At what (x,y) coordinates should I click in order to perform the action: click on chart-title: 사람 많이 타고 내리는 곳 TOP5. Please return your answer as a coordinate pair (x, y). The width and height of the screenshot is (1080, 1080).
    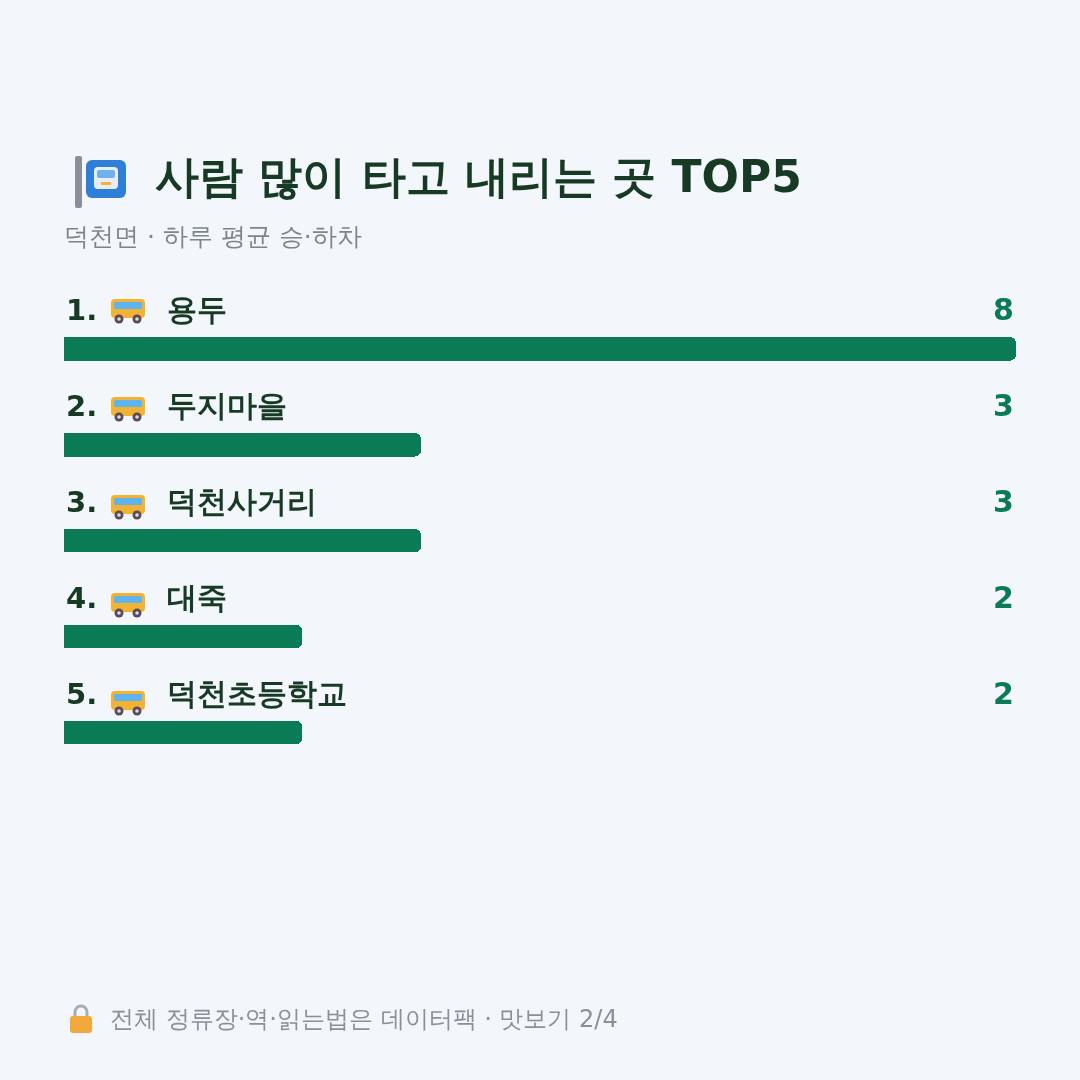
    Looking at the image, I should click on (478, 177).